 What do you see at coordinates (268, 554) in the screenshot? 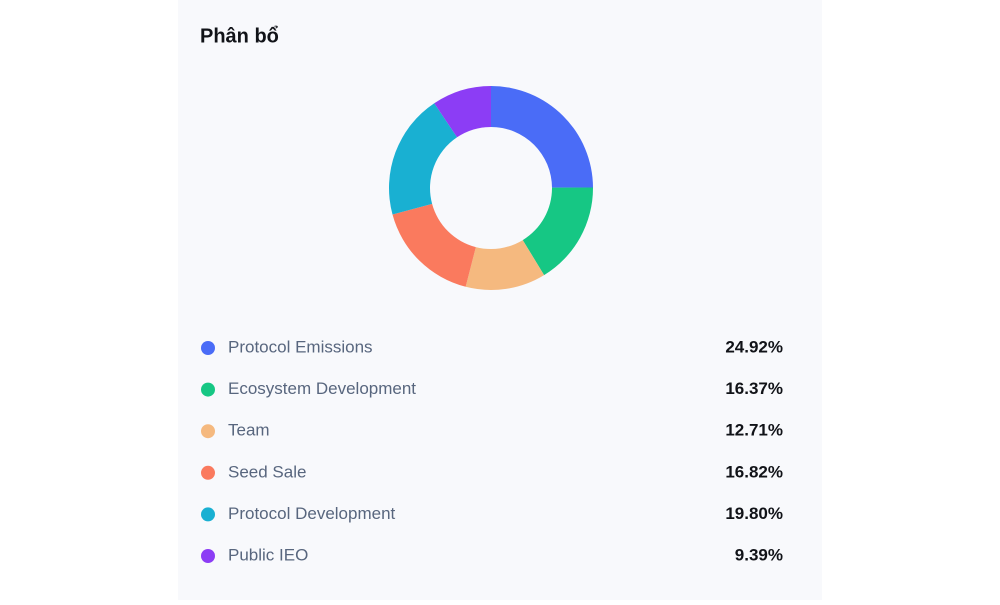
I see `legend-label: Public IEO` at bounding box center [268, 554].